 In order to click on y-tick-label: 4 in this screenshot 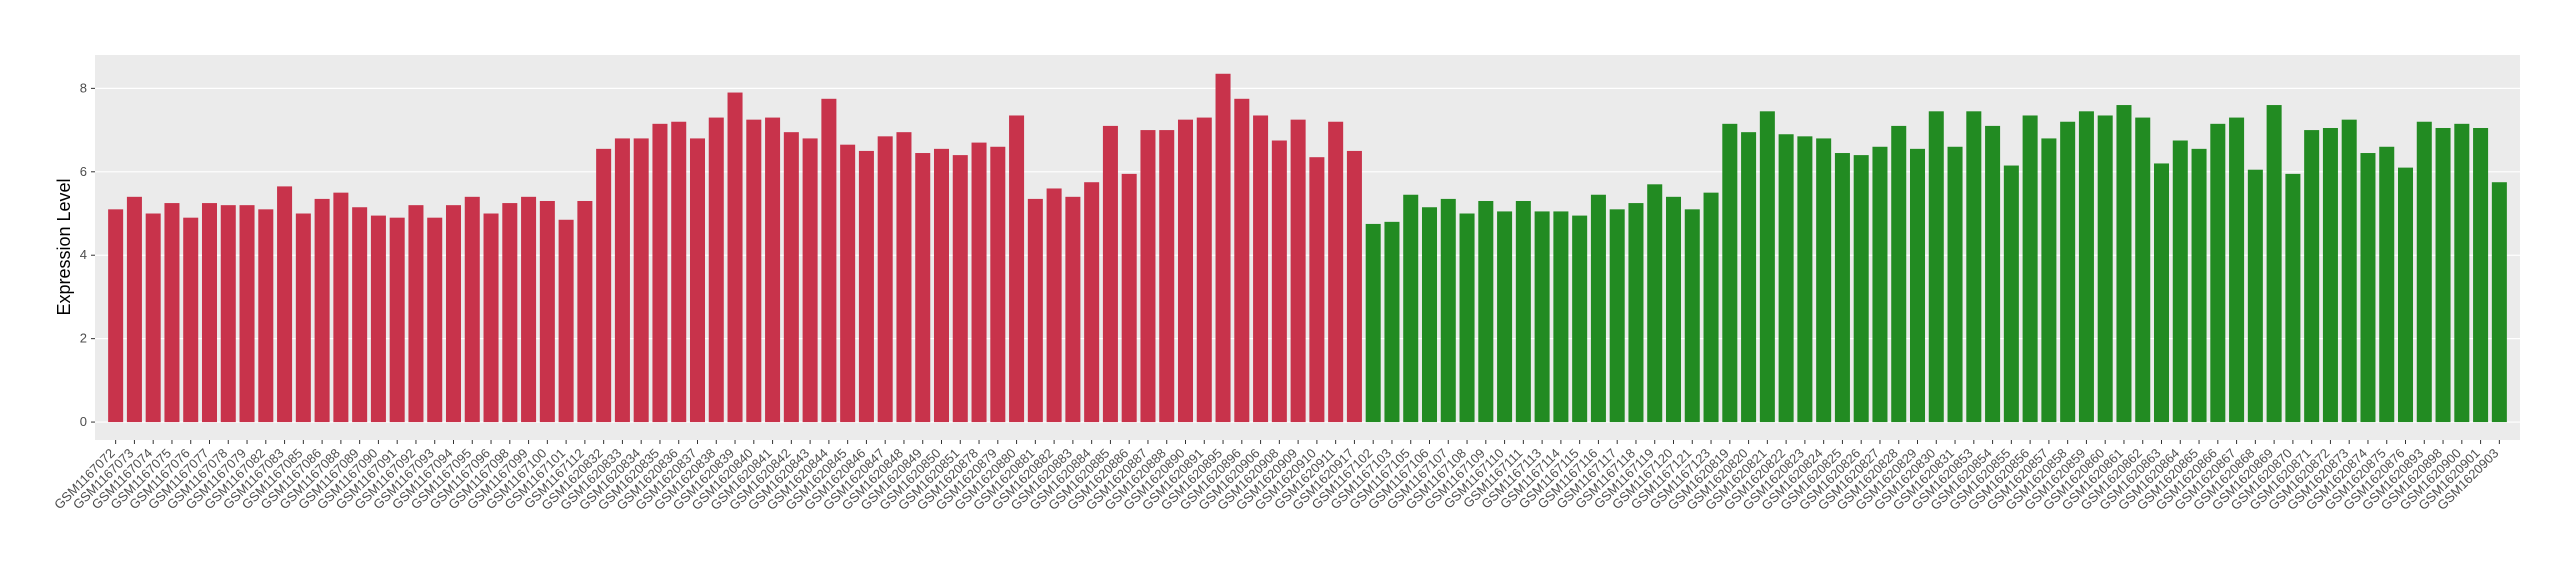, I will do `click(83, 254)`.